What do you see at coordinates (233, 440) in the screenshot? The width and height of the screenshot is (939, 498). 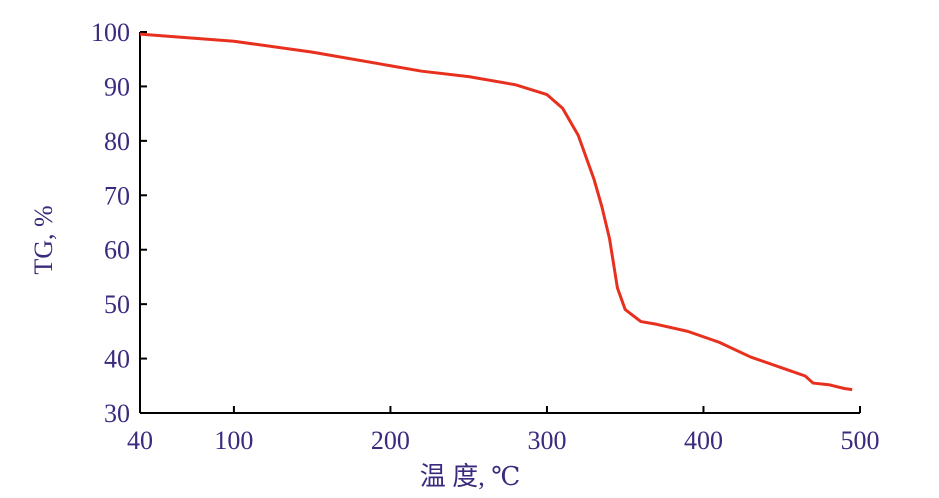 I see `x-tick-label: 100` at bounding box center [233, 440].